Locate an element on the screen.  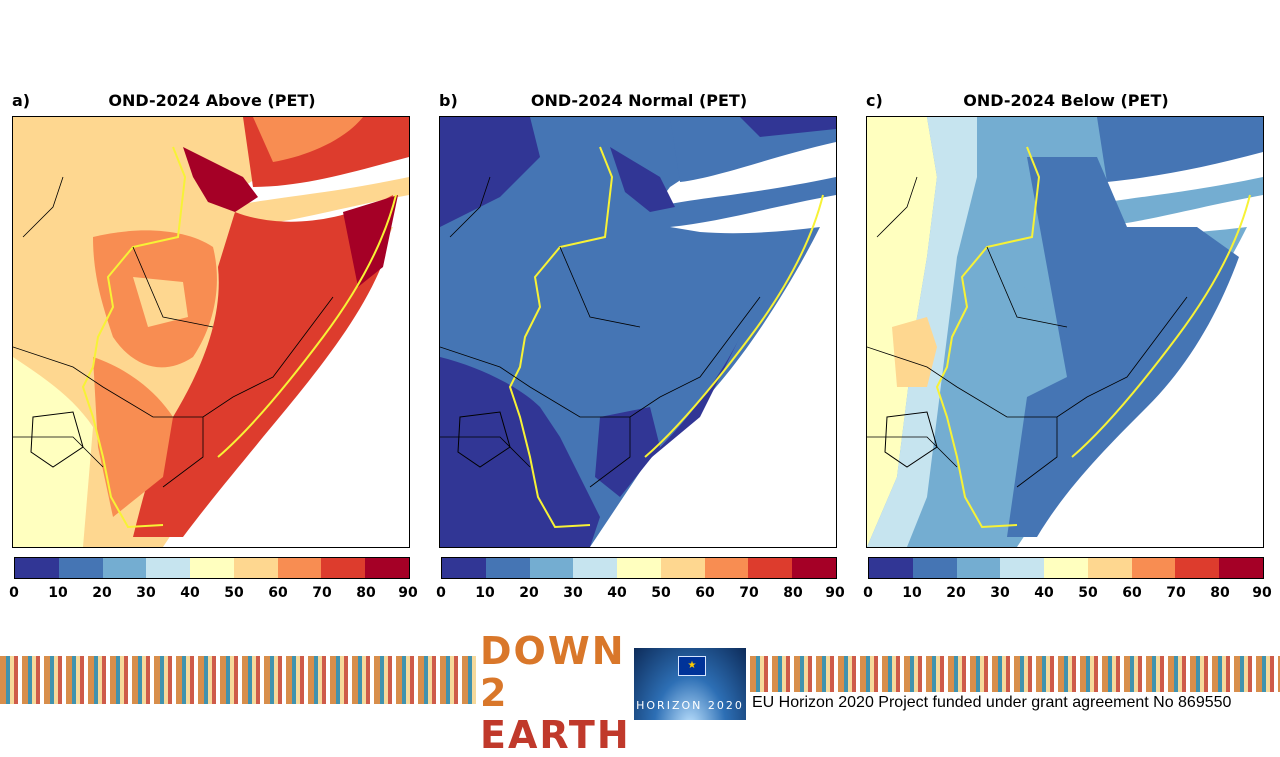
down2earth-logo: DOWN 2 EARTH is located at coordinates (554, 692).